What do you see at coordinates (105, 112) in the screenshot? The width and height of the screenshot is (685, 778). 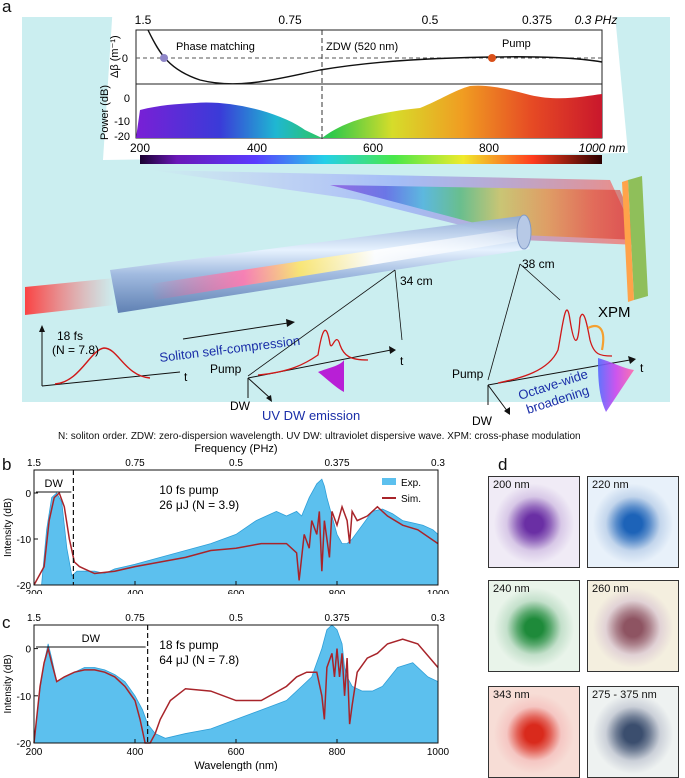 I see `power-ylabel: Power (dB)` at bounding box center [105, 112].